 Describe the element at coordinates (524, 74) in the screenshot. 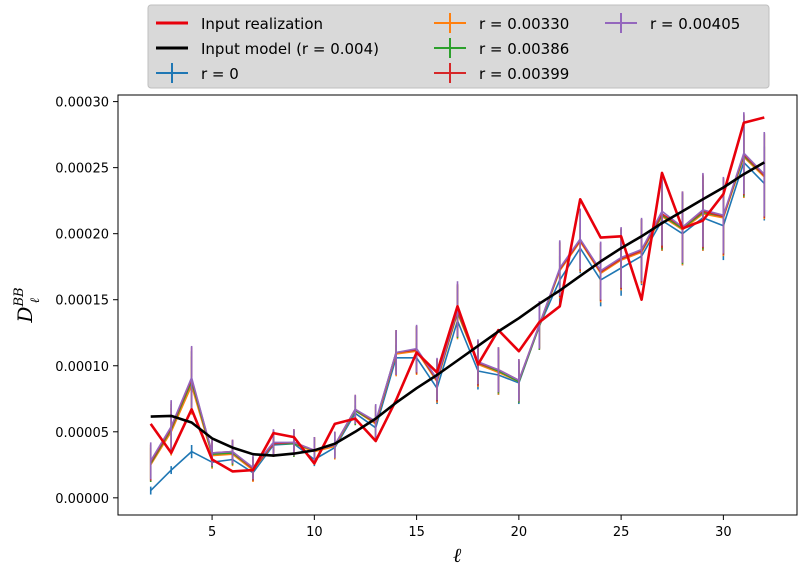

I see `legend-label: r = 0.00399` at that location.